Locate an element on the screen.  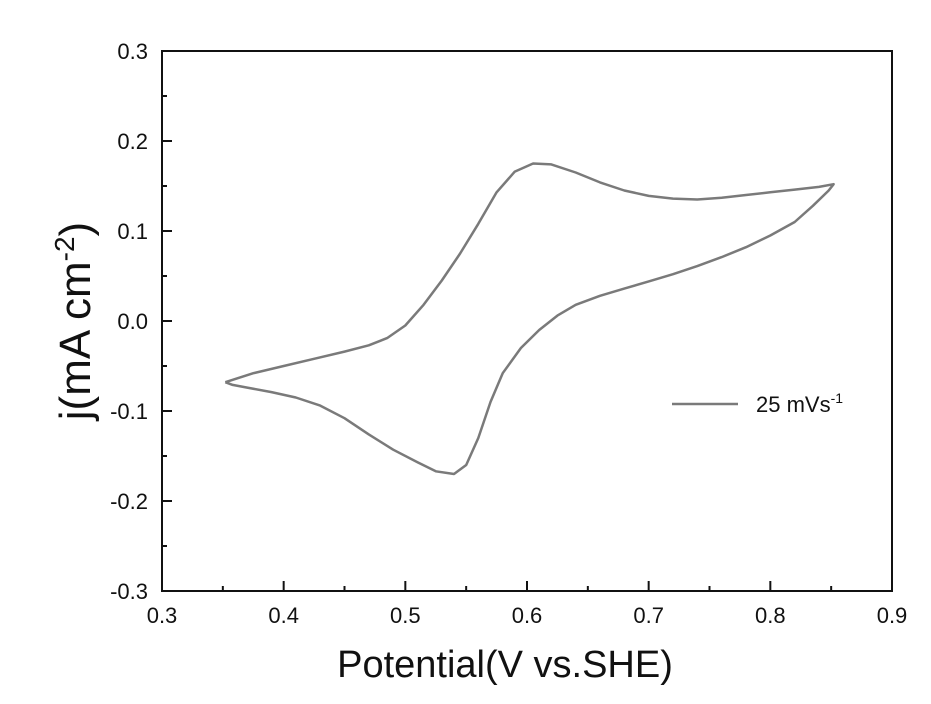
y-tick-label: 0.1 is located at coordinates (132, 231).